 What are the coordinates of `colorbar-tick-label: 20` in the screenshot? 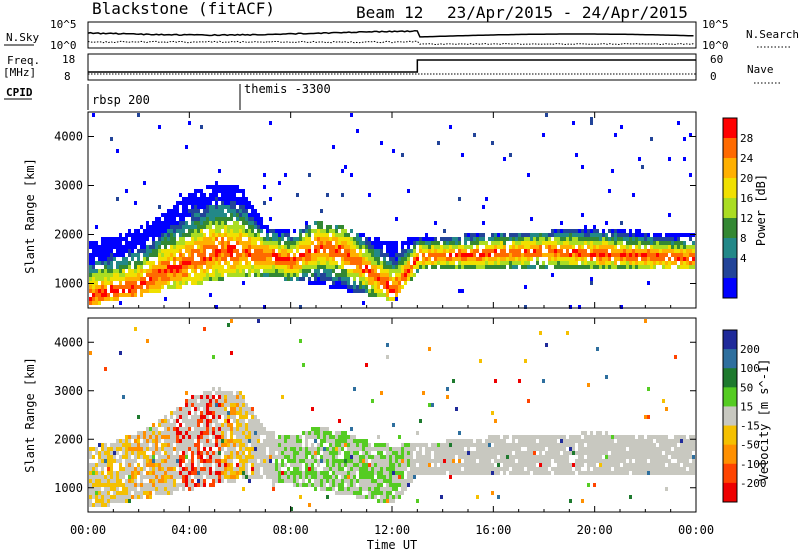 It's located at (746, 178).